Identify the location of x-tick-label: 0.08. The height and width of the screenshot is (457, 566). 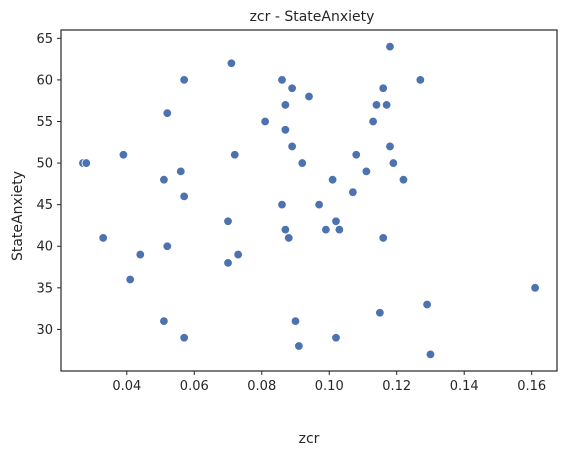
(261, 386).